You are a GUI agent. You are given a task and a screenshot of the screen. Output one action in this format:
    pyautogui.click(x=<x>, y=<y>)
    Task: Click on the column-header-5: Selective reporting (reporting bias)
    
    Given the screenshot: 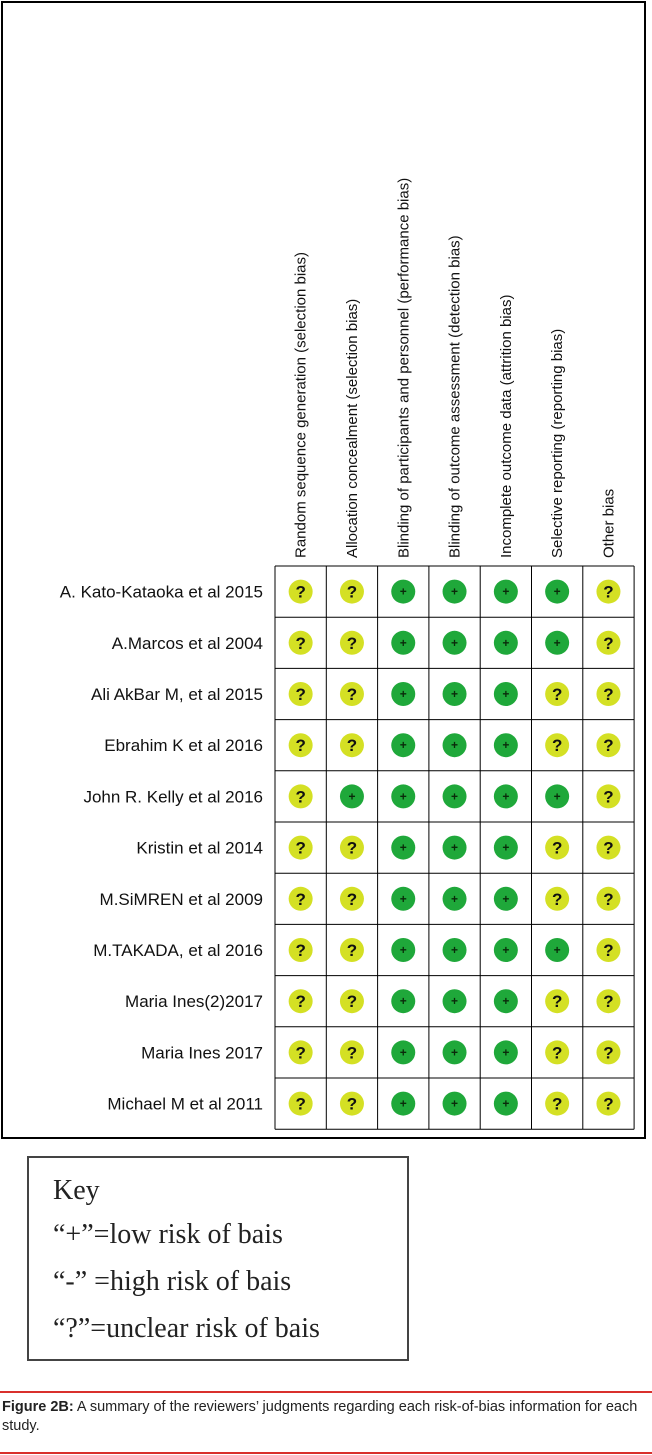 What is the action you would take?
    pyautogui.click(x=557, y=443)
    